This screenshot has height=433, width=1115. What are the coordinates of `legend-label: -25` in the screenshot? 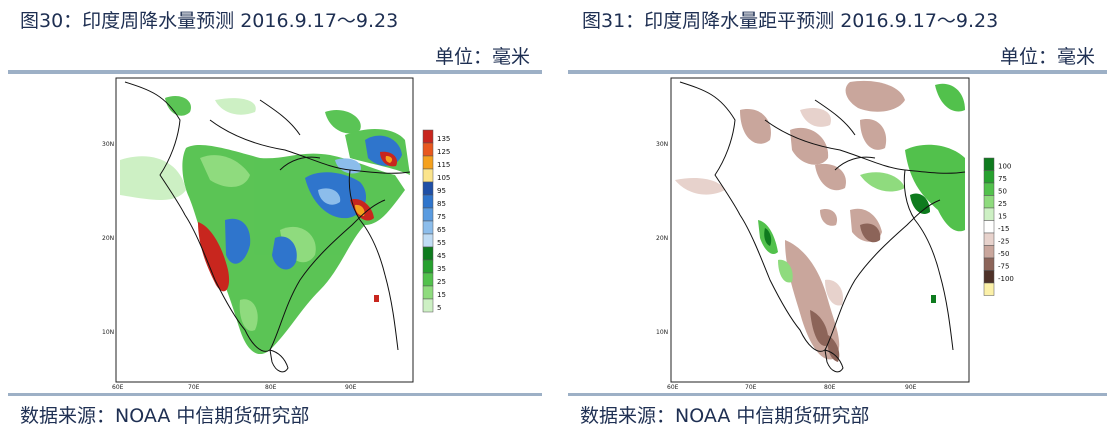 It's located at (1003, 242).